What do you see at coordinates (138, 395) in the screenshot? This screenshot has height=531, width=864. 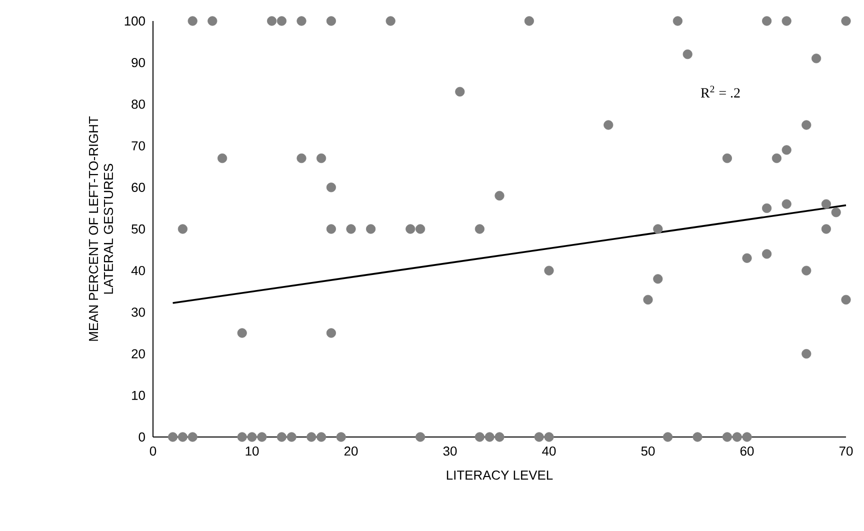 I see `y-tick-label: 10` at bounding box center [138, 395].